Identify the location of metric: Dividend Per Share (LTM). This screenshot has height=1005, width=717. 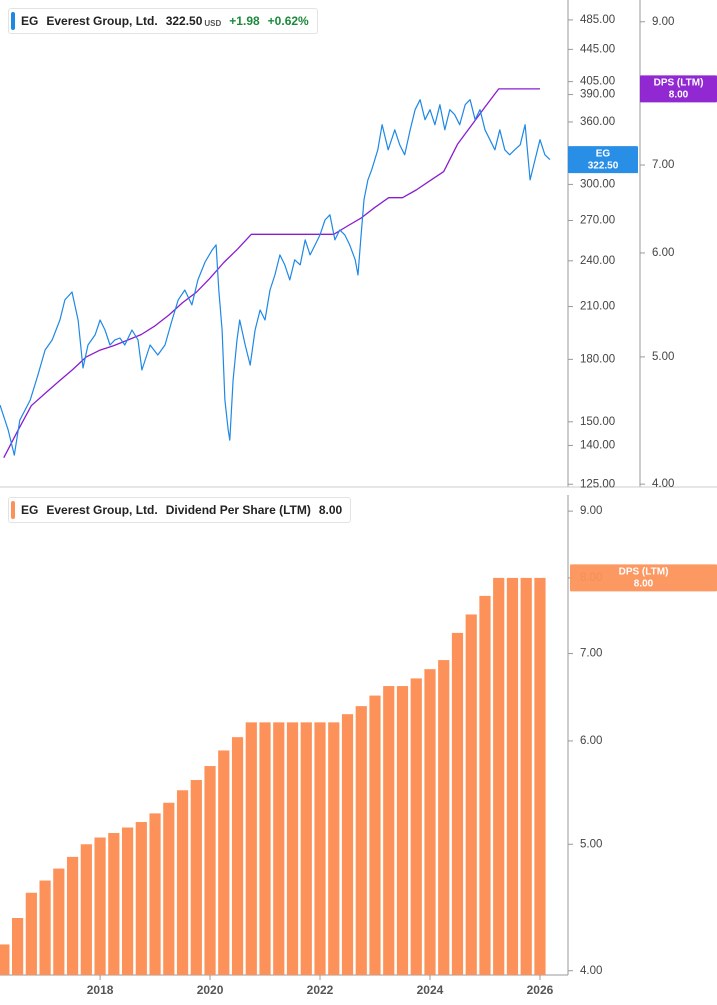
(238, 510).